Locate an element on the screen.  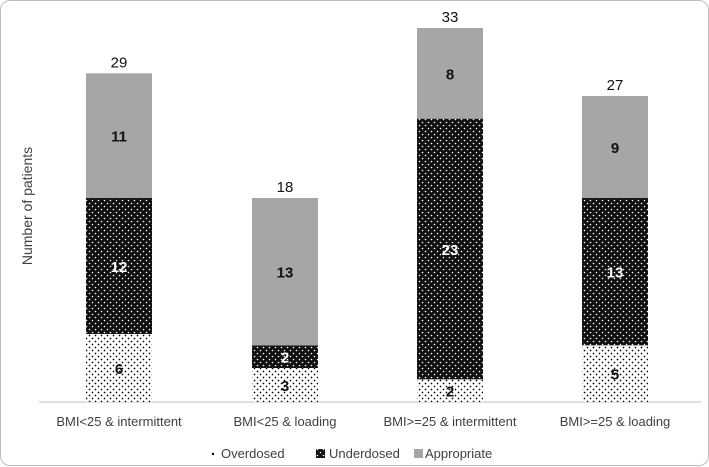
data-label-overdosed: 6 is located at coordinates (119, 369).